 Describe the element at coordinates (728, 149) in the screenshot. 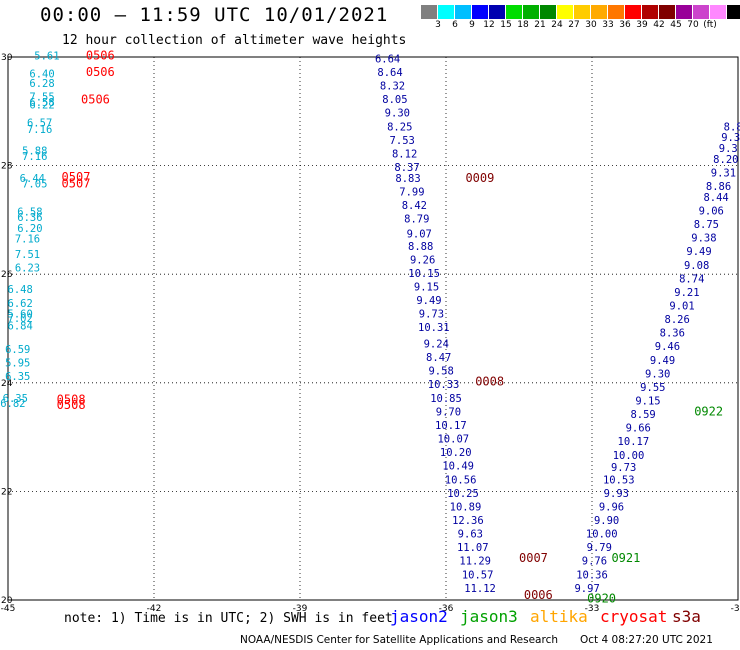

I see `data-label: 9.3` at that location.